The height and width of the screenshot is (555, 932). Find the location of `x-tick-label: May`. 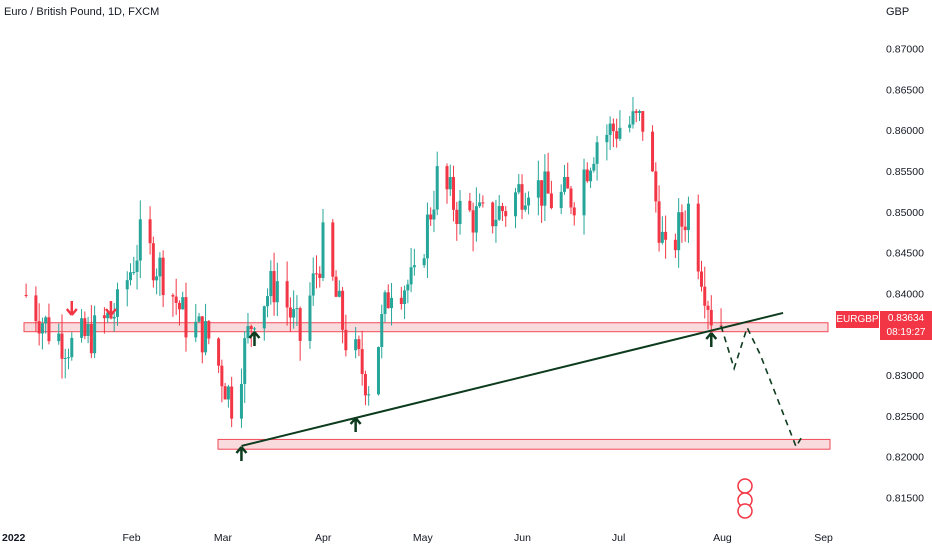

x-tick-label: May is located at coordinates (423, 538).